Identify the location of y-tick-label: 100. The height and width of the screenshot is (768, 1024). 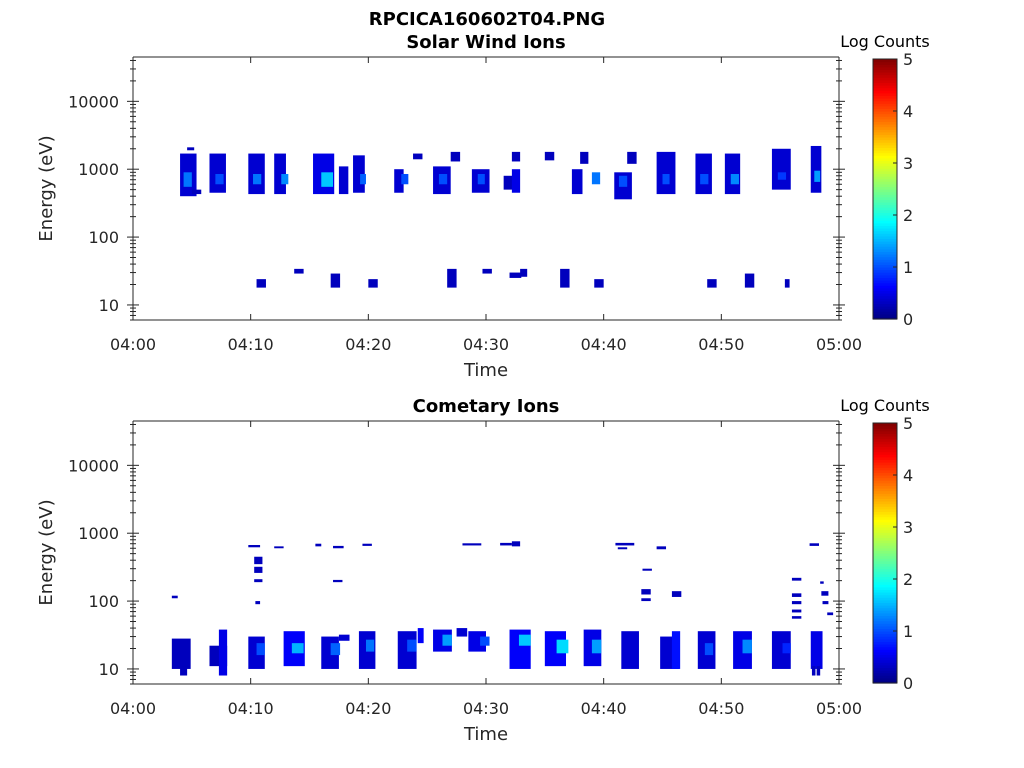
(103, 601).